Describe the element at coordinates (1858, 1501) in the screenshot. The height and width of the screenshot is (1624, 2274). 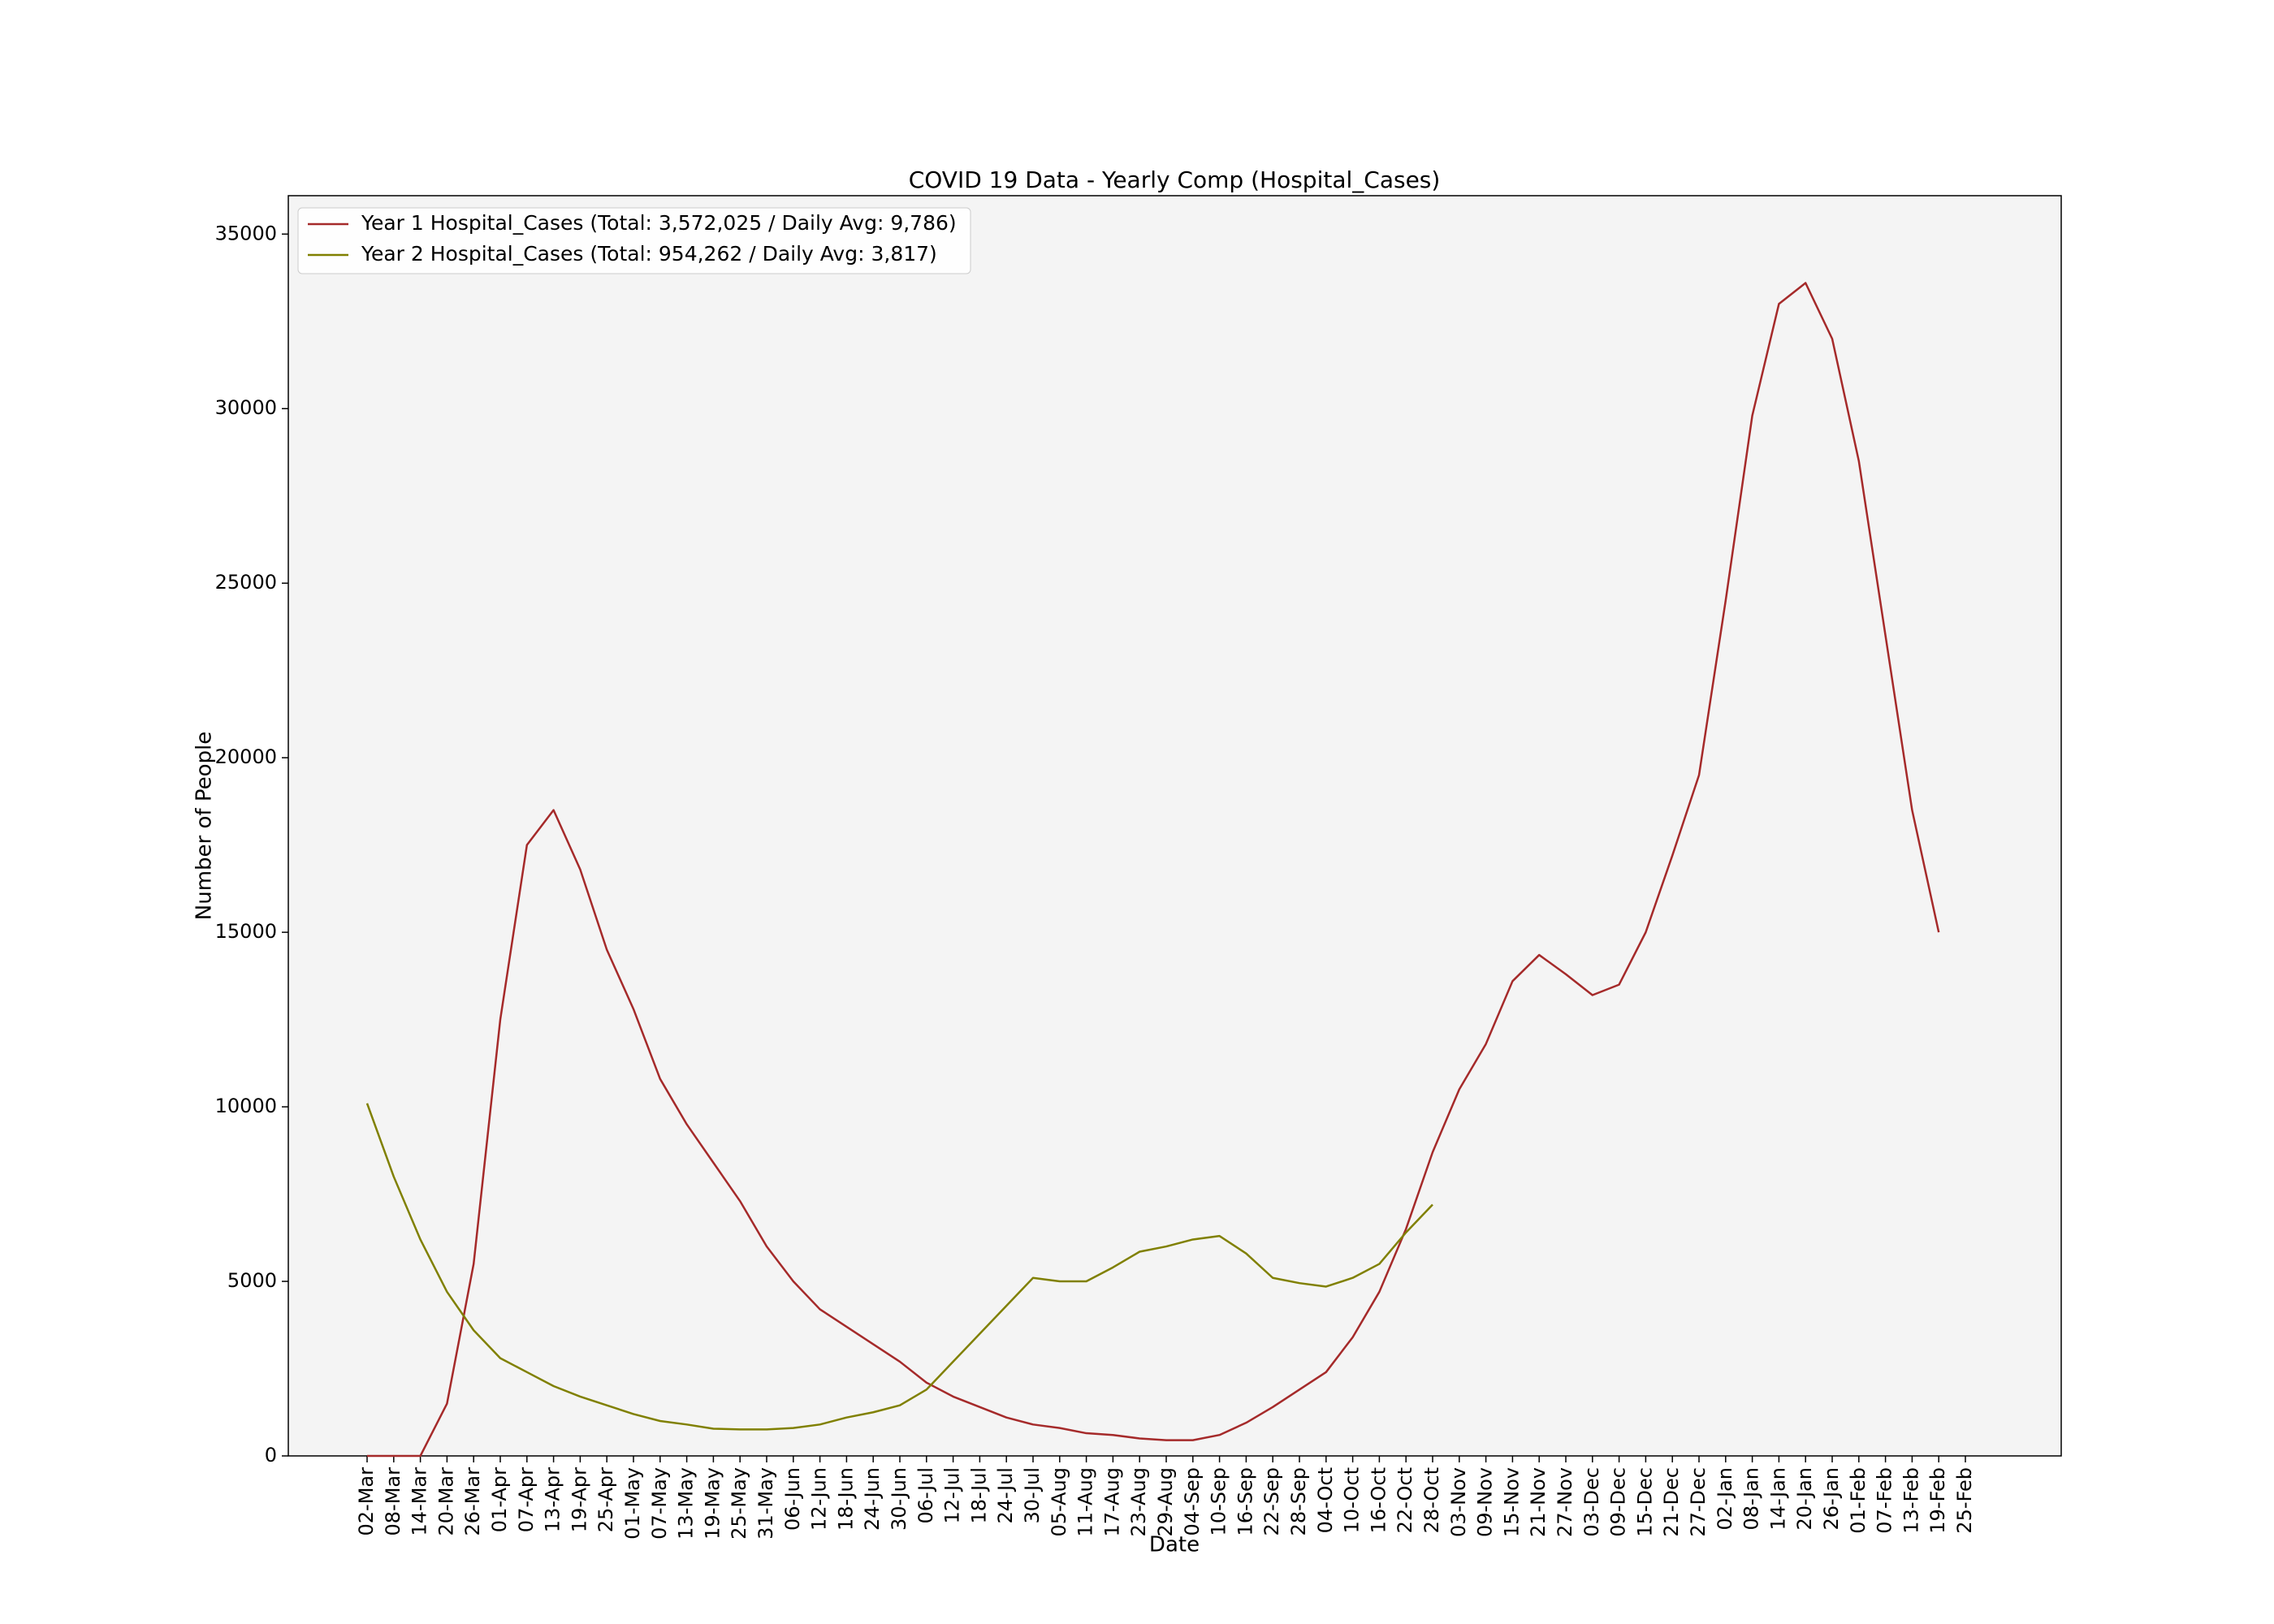
I see `x-tick-label: 01-Feb` at that location.